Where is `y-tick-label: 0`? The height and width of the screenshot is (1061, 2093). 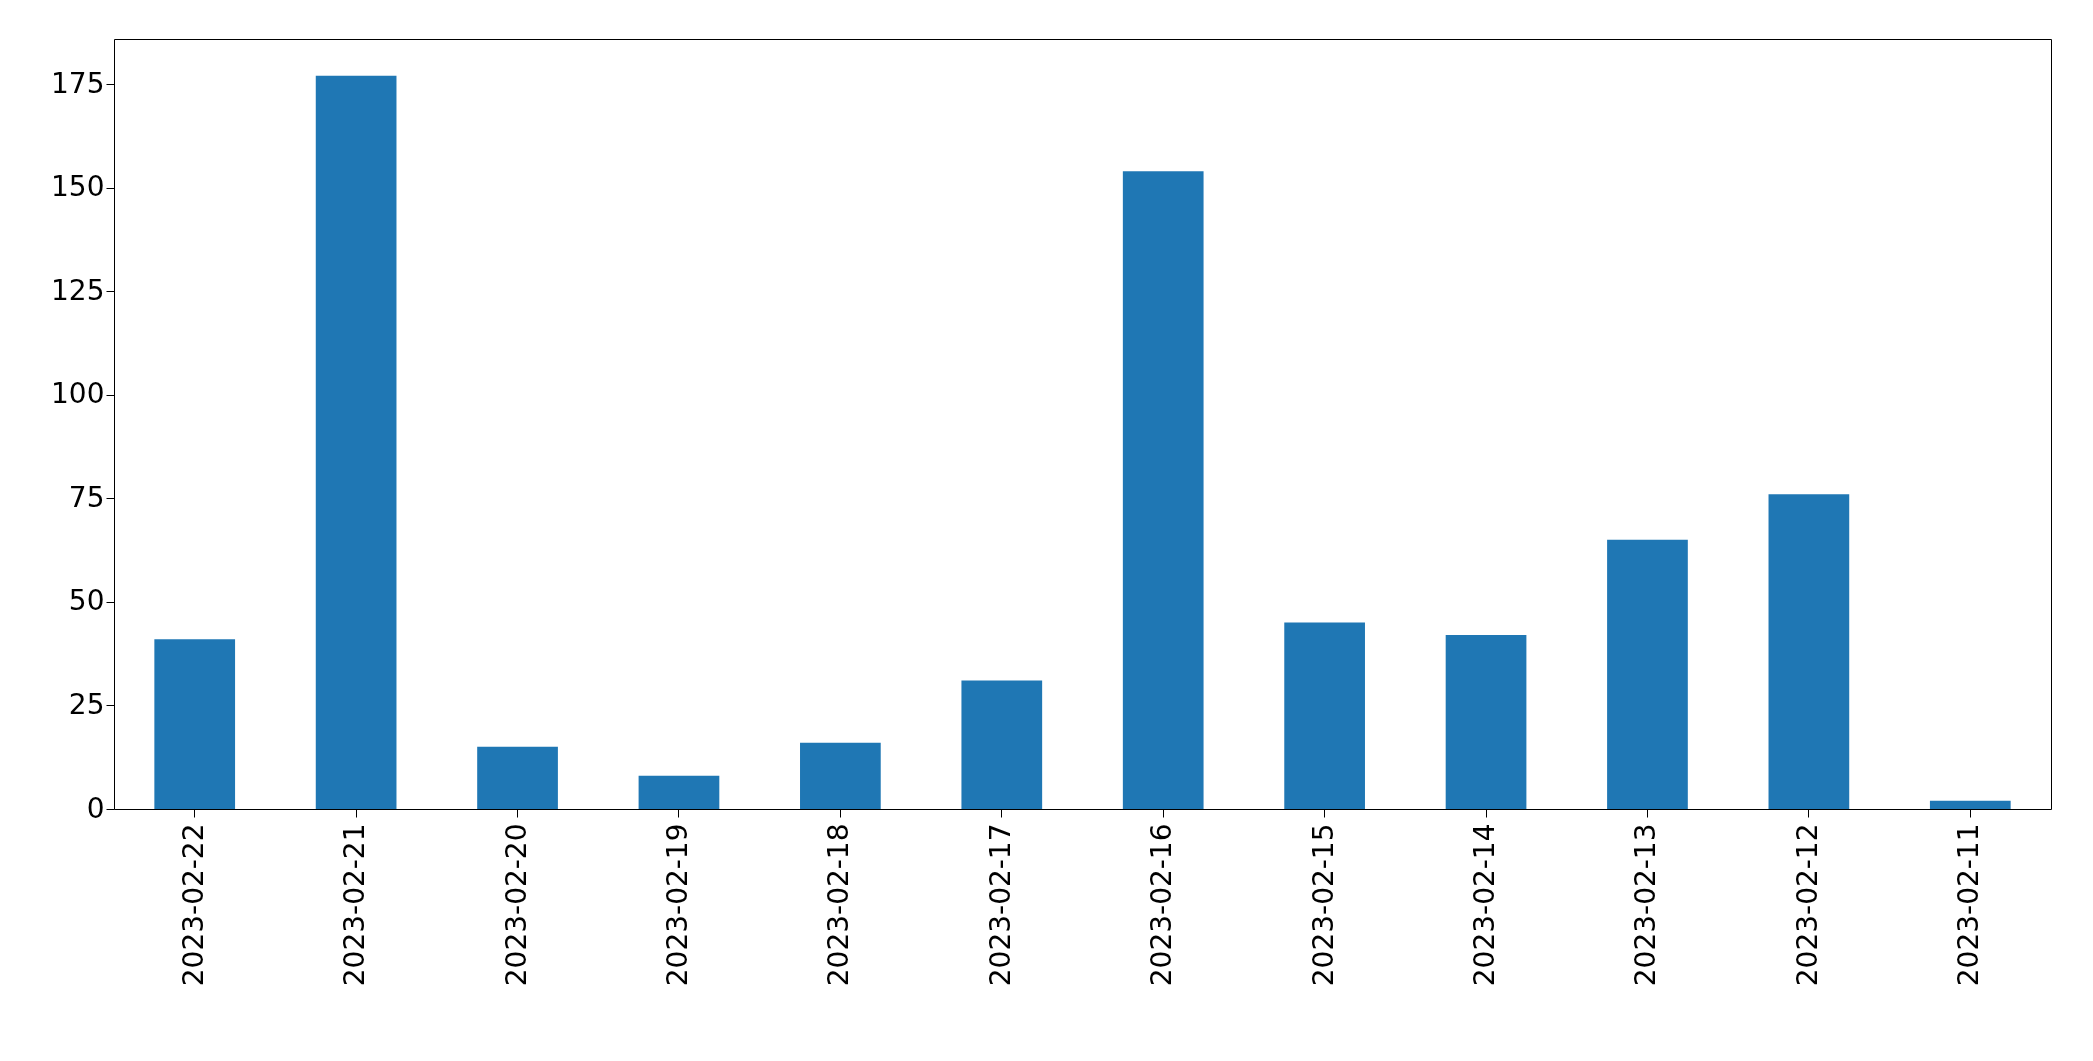 y-tick-label: 0 is located at coordinates (95, 808).